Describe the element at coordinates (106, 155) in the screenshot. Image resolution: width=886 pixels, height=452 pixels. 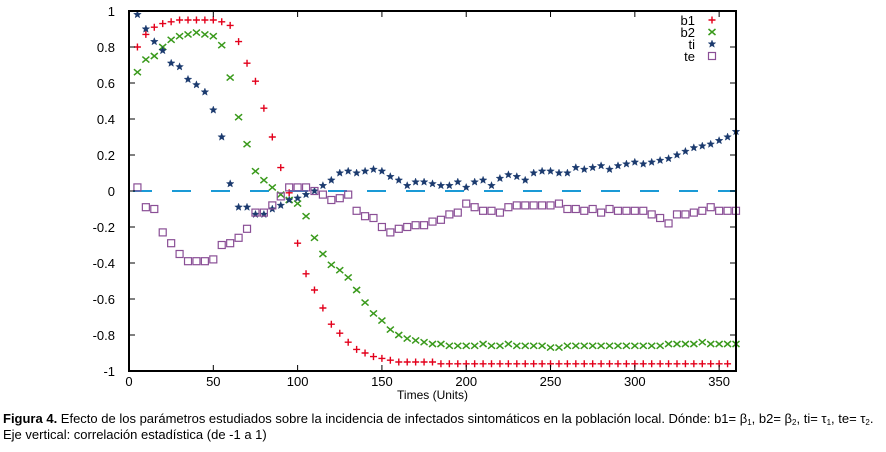
I see `y-tick-label: 0.2` at that location.